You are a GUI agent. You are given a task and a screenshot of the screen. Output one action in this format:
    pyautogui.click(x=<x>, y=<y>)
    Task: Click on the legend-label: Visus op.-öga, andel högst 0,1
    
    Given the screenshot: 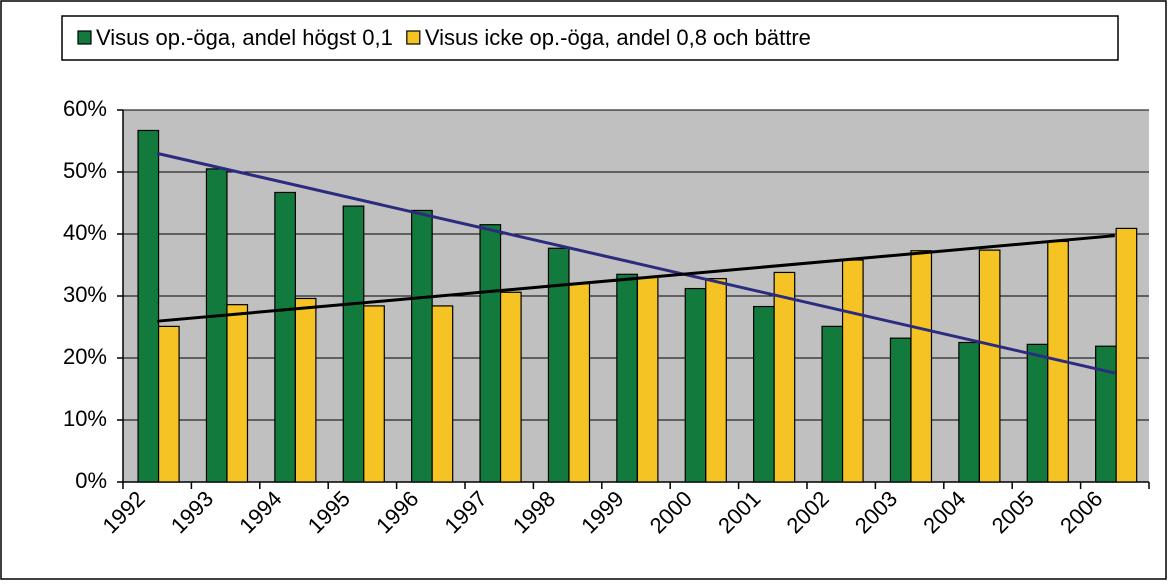 What is the action you would take?
    pyautogui.click(x=244, y=37)
    